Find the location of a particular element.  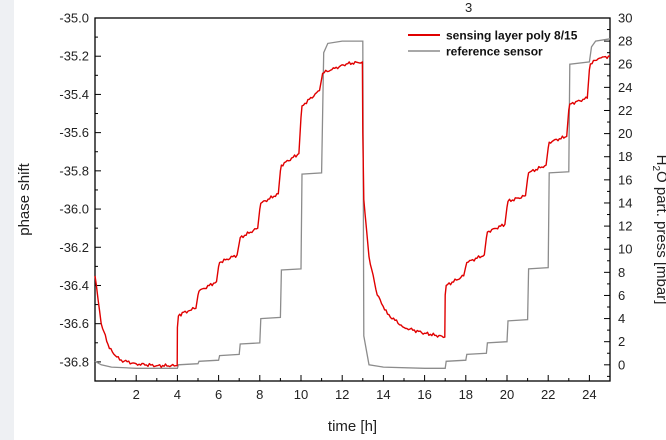

x-axis-ticks: 2 4 6 8 10 12 14 16 18 20 22 24 is located at coordinates (356, 388).